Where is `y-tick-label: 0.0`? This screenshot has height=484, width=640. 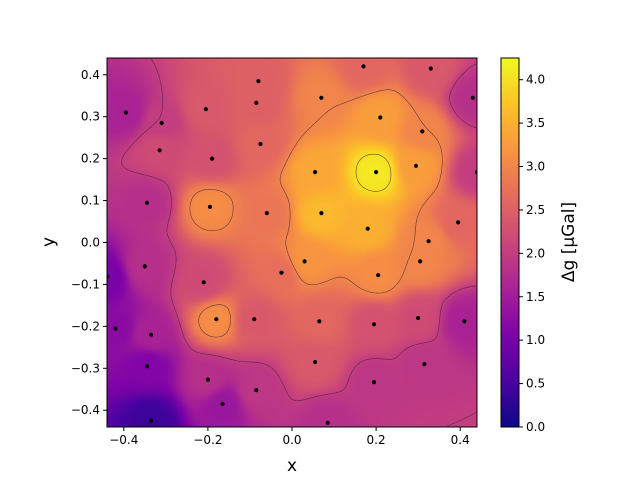
y-tick-label: 0.0 is located at coordinates (90, 243).